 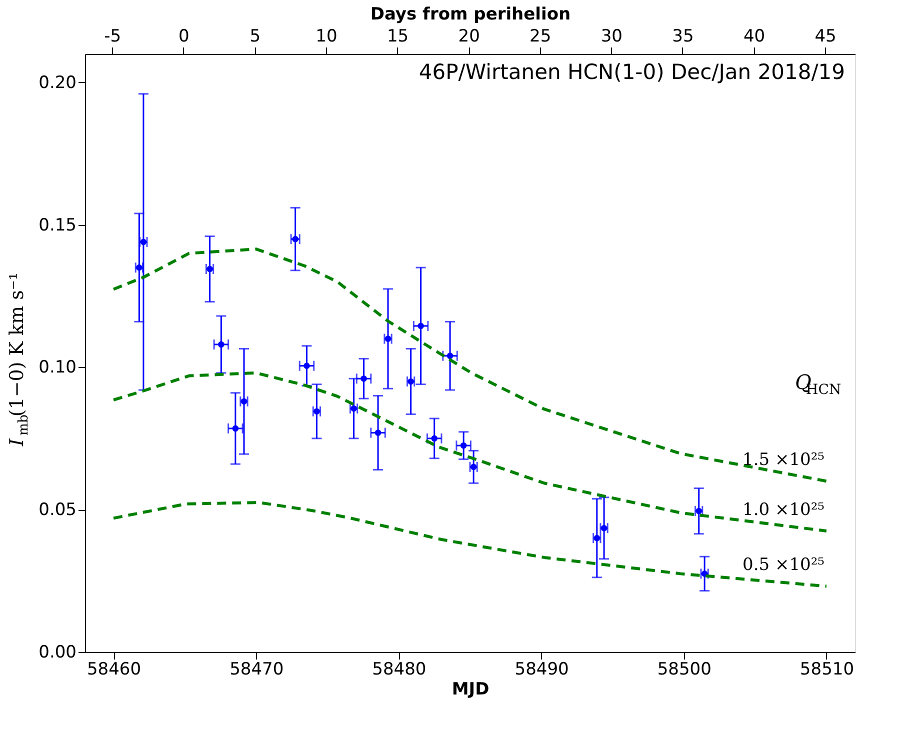 I want to click on x2-tick-label: 45, so click(x=825, y=36).